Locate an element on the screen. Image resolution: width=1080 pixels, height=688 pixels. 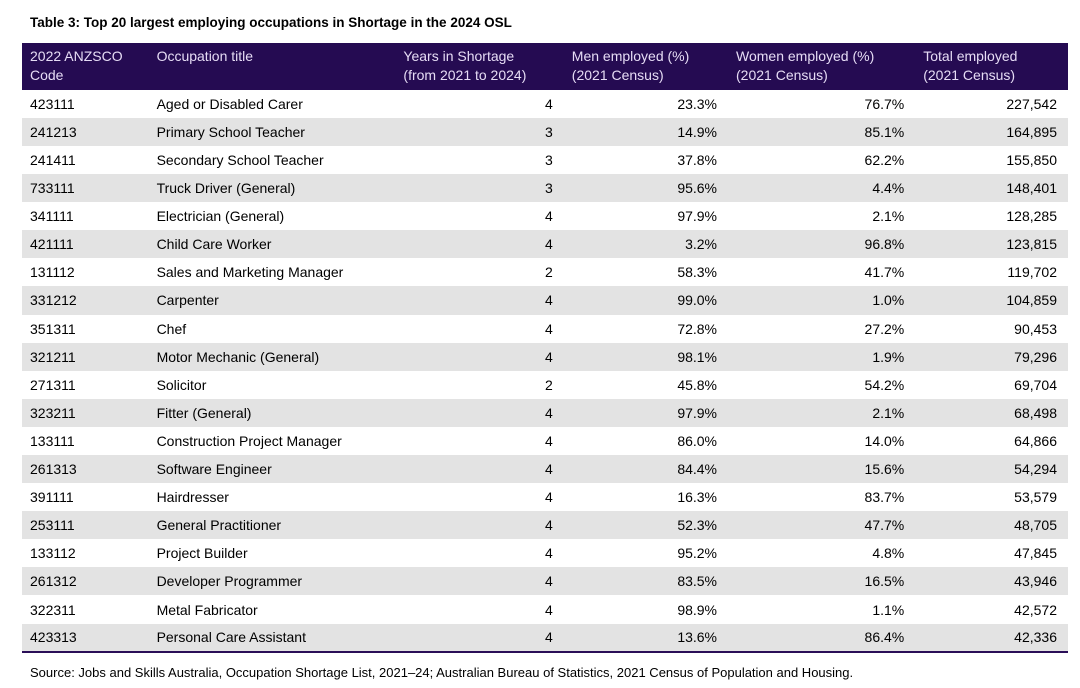
cell-total: 164,895 is located at coordinates (991, 131).